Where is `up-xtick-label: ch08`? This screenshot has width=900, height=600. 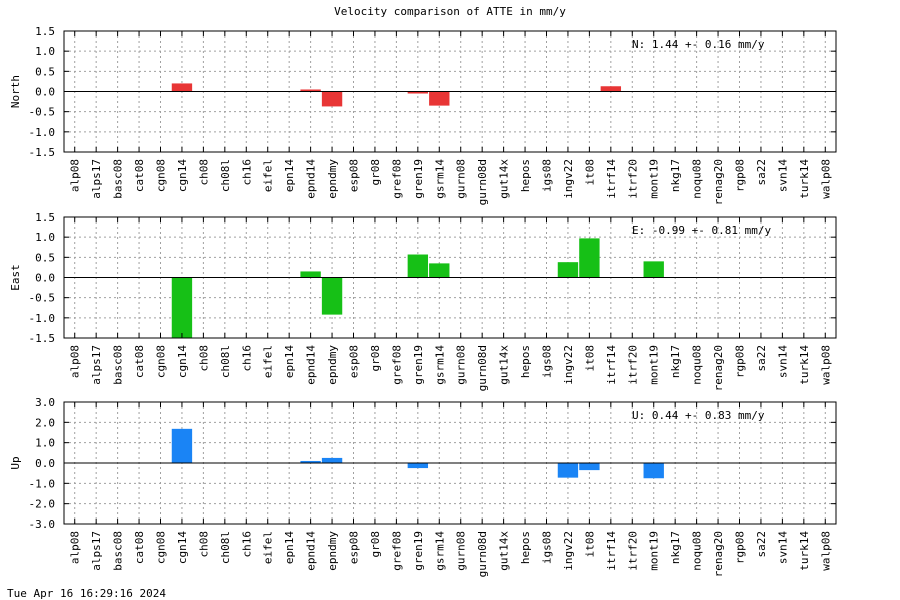 up-xtick-label: ch08 is located at coordinates (203, 544).